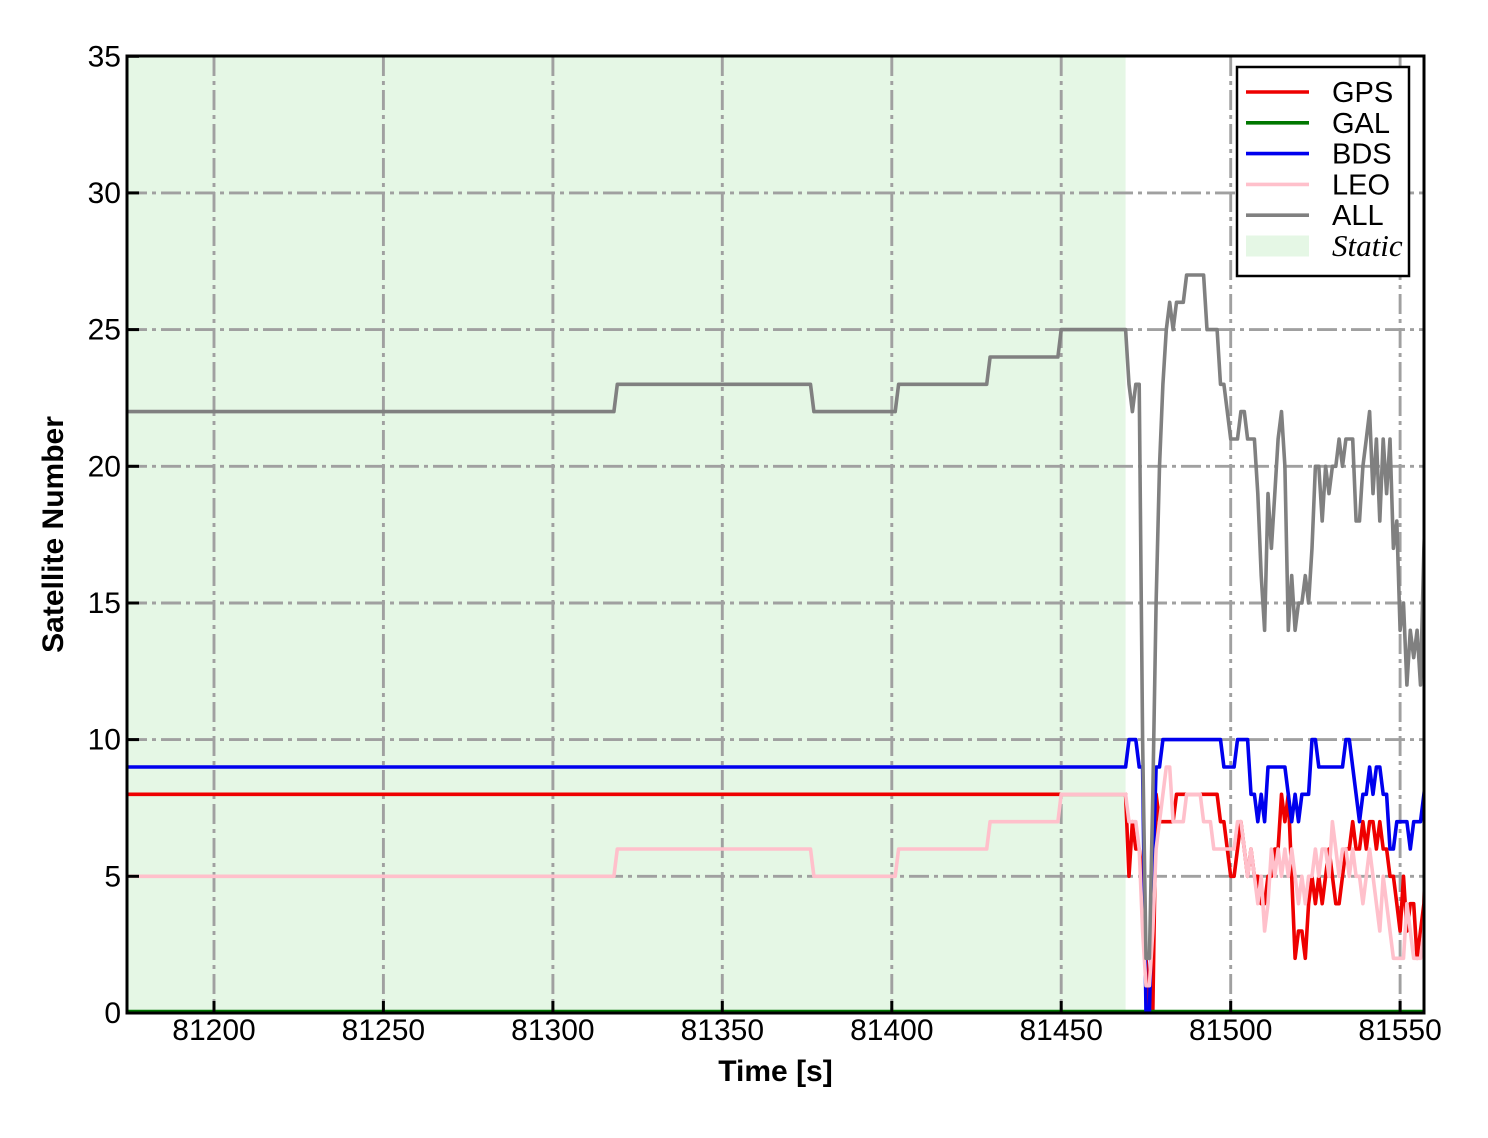 The image size is (1488, 1138). I want to click on svg-text: LEO, so click(1361, 185).